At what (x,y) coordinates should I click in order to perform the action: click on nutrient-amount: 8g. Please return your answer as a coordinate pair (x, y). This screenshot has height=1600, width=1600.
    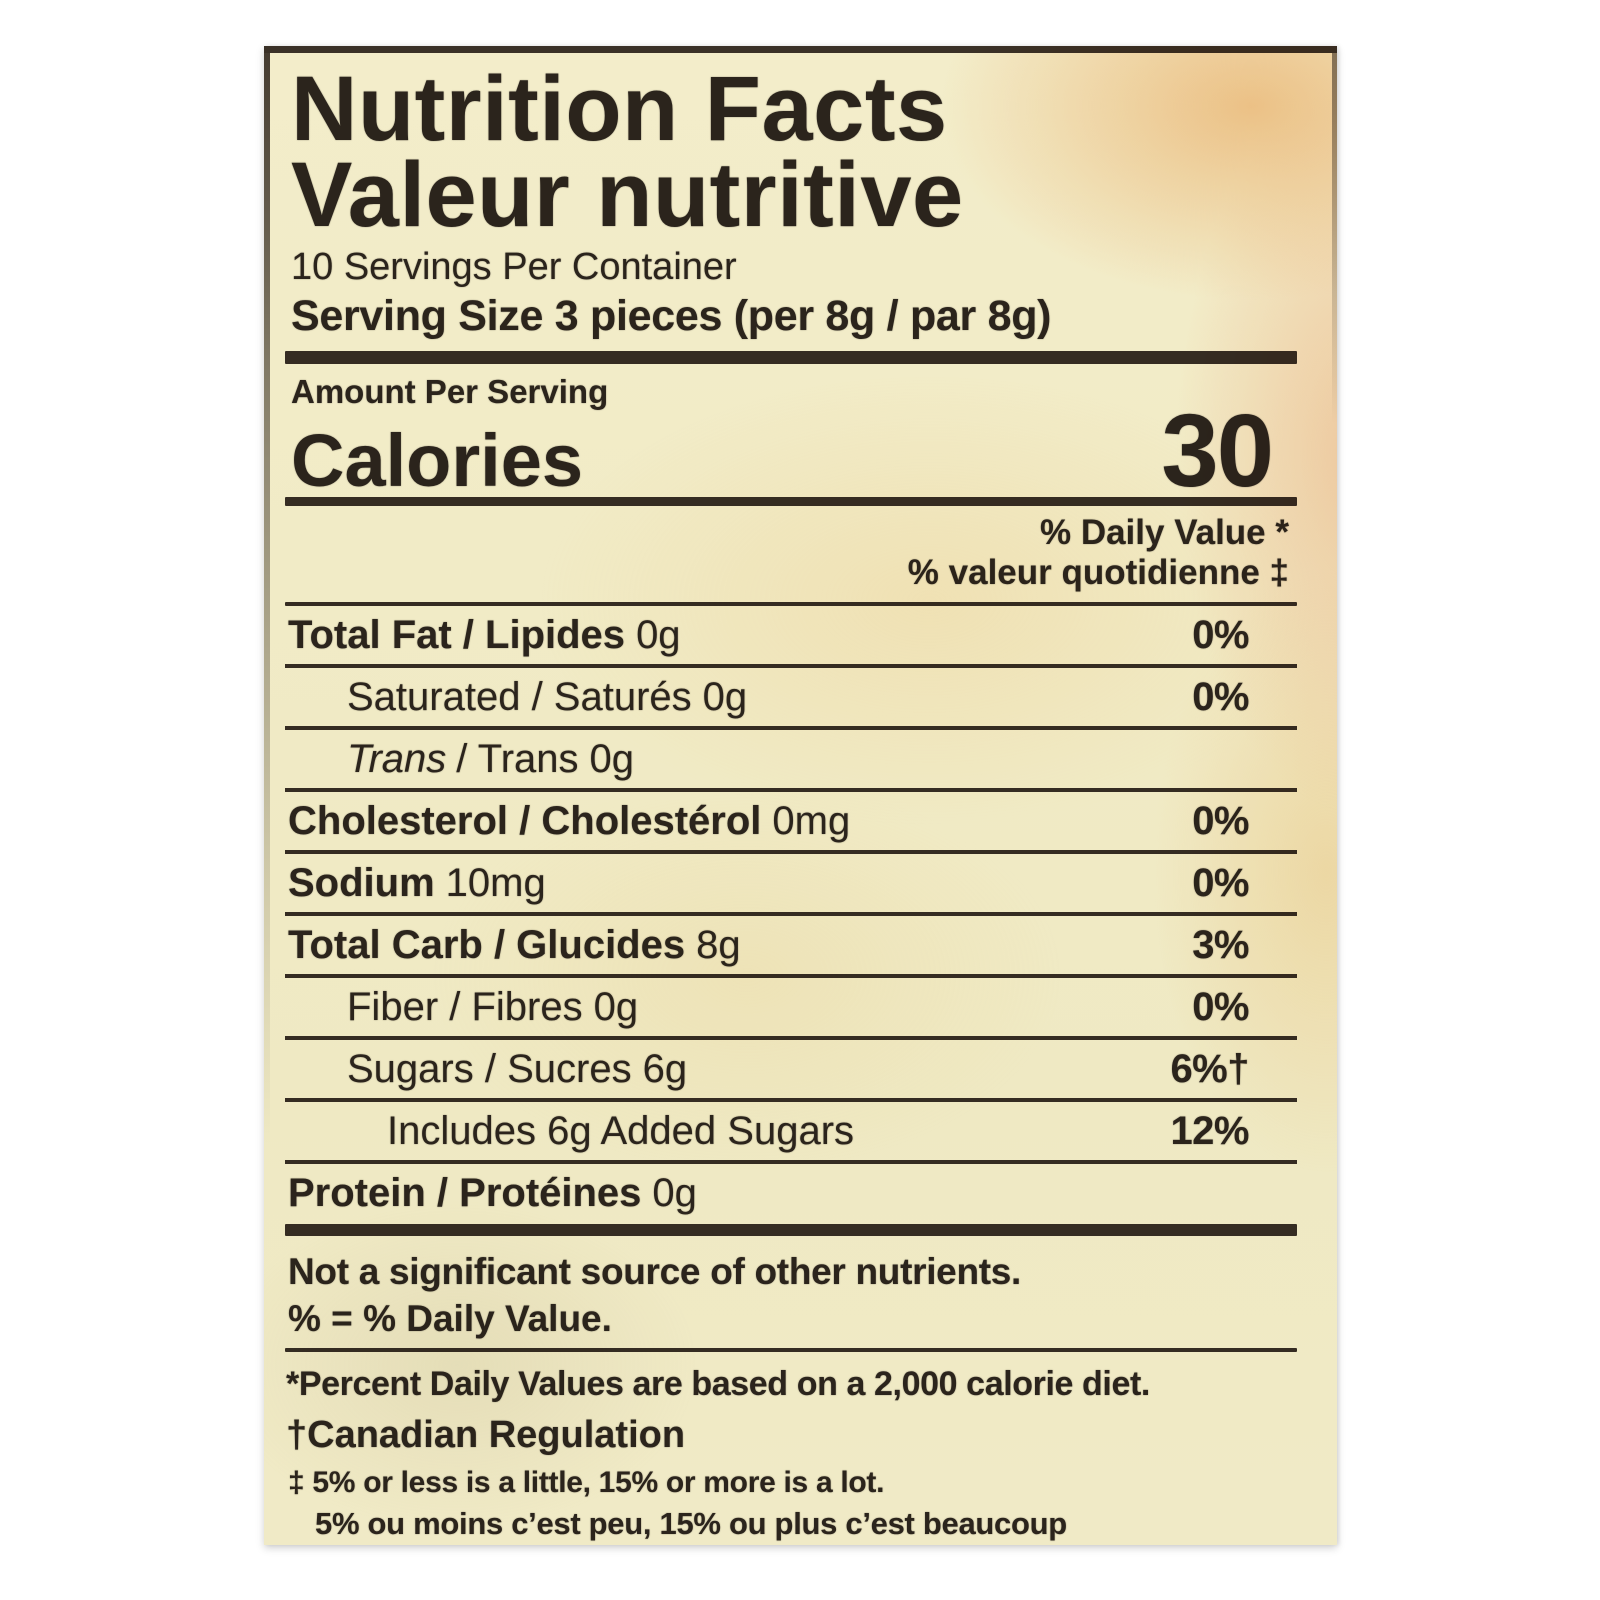
    Looking at the image, I should click on (718, 945).